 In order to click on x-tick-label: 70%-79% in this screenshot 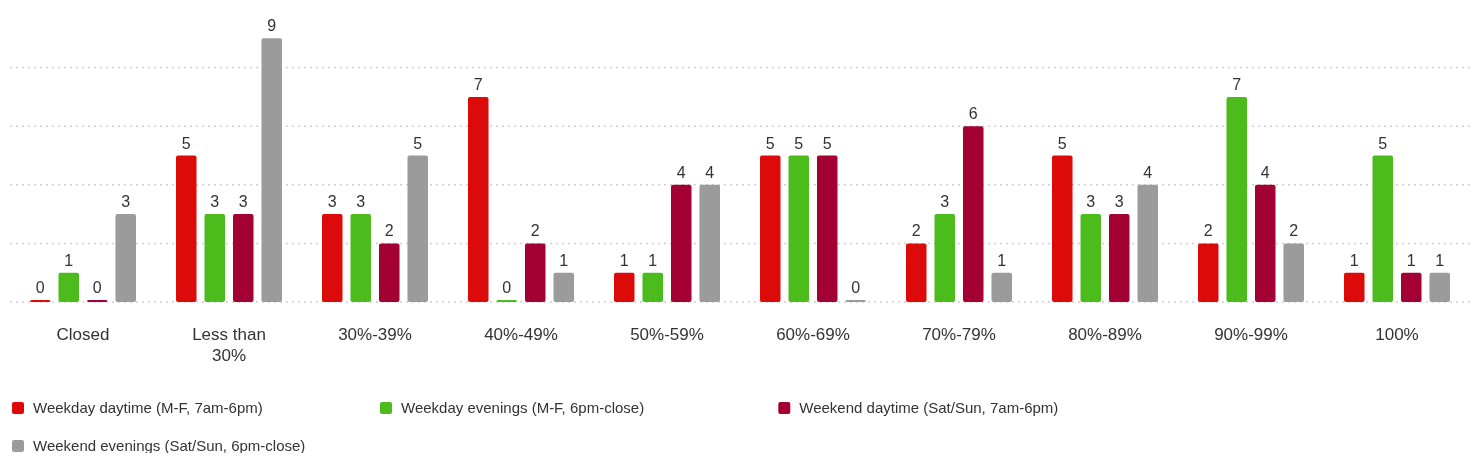, I will do `click(959, 334)`.